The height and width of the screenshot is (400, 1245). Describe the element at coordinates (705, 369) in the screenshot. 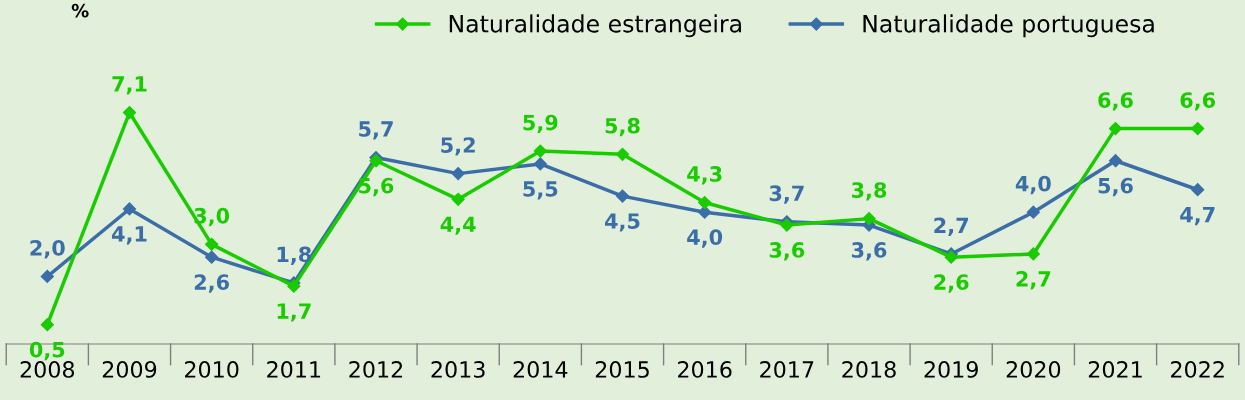

I see `x-tick-label: 2016` at that location.